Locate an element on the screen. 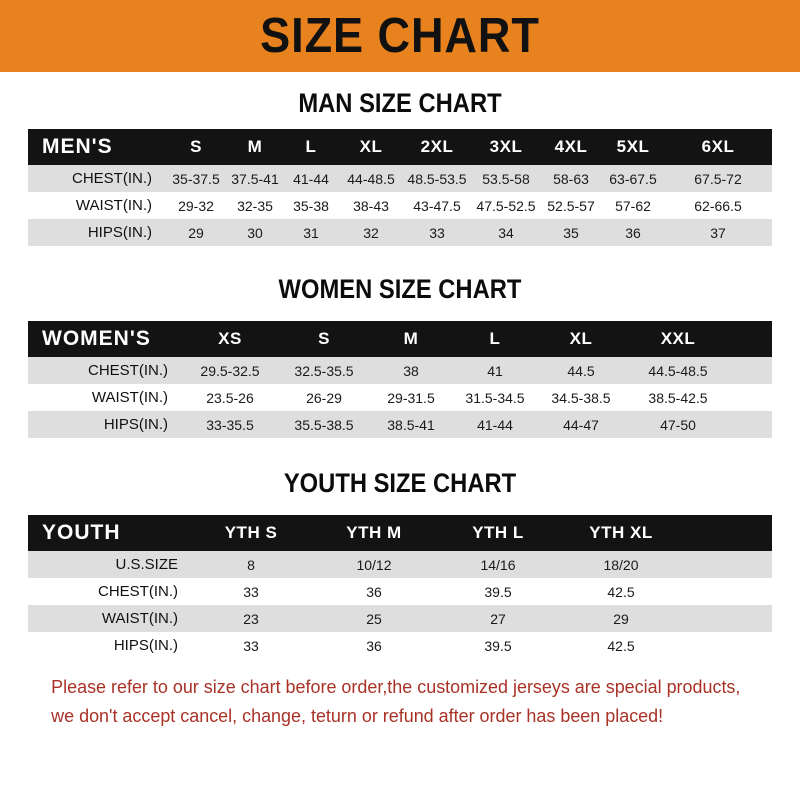 Image resolution: width=800 pixels, height=800 pixels. youth-cell-3-0: 33 is located at coordinates (251, 645).